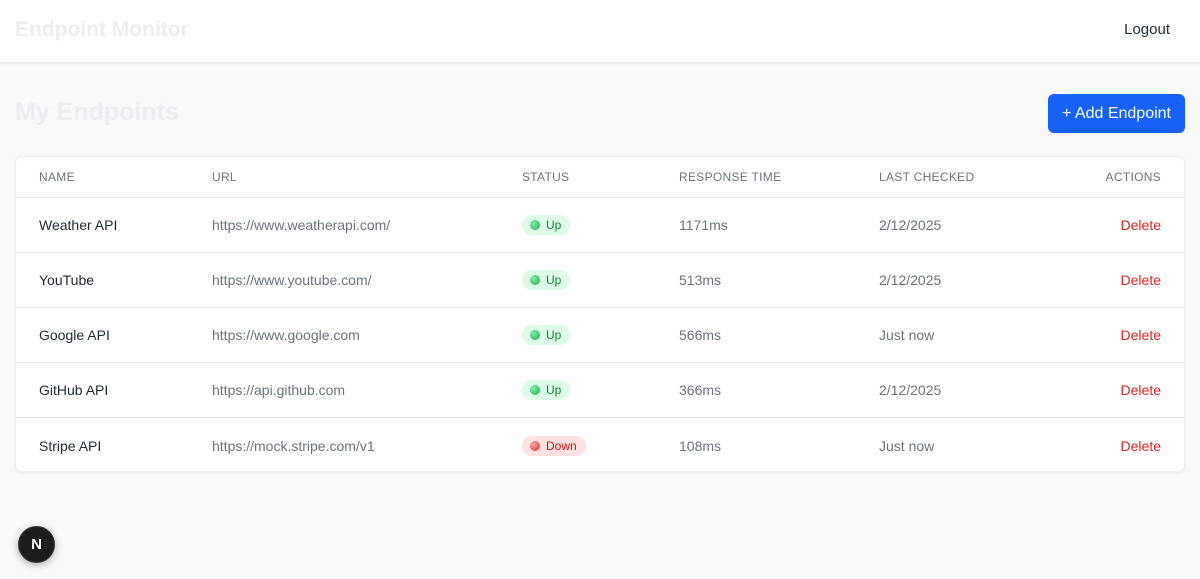  I want to click on response-time: 566ms, so click(779, 334).